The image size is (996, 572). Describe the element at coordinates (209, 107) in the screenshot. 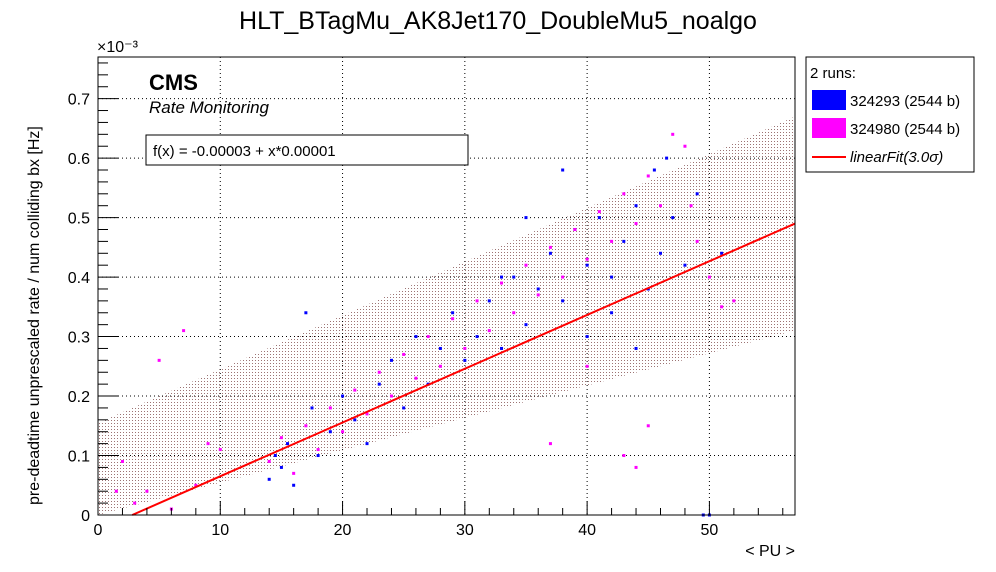

I see `rate-monitoring-label: Rate Monitoring` at that location.